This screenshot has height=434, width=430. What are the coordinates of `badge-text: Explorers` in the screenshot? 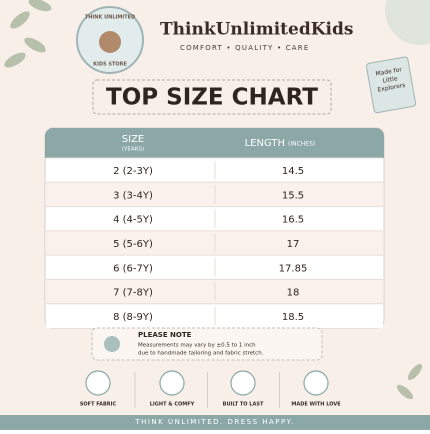 It's located at (391, 88).